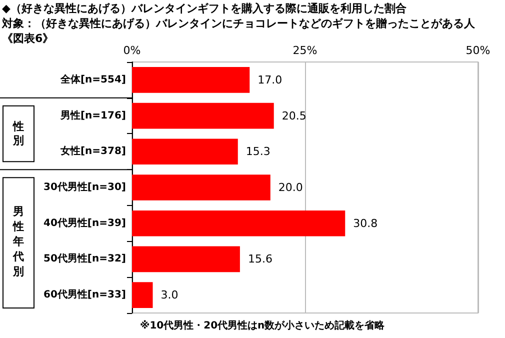 The width and height of the screenshot is (505, 338). What do you see at coordinates (478, 50) in the screenshot?
I see `x-tick-label: 50%` at bounding box center [478, 50].